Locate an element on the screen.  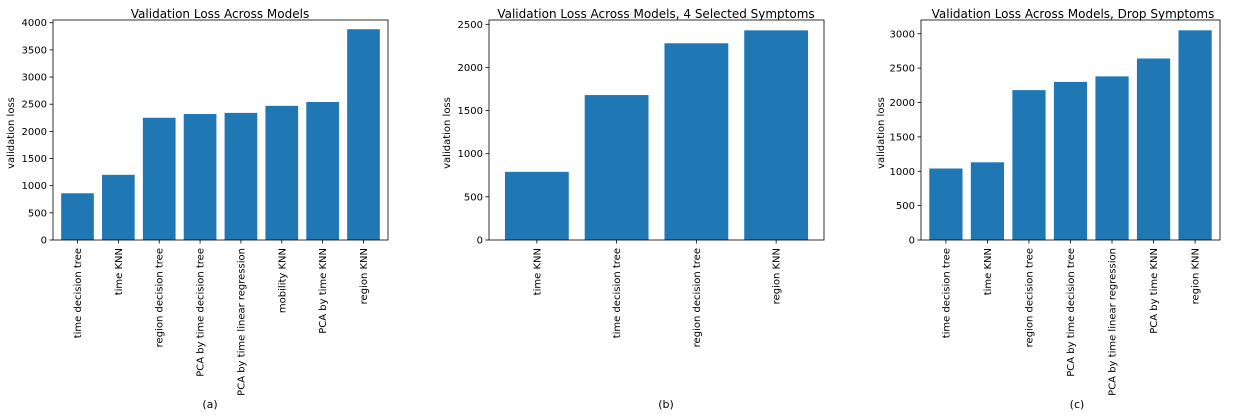
x-tick-label-c-6: PCA by time KNN is located at coordinates (1154, 291).